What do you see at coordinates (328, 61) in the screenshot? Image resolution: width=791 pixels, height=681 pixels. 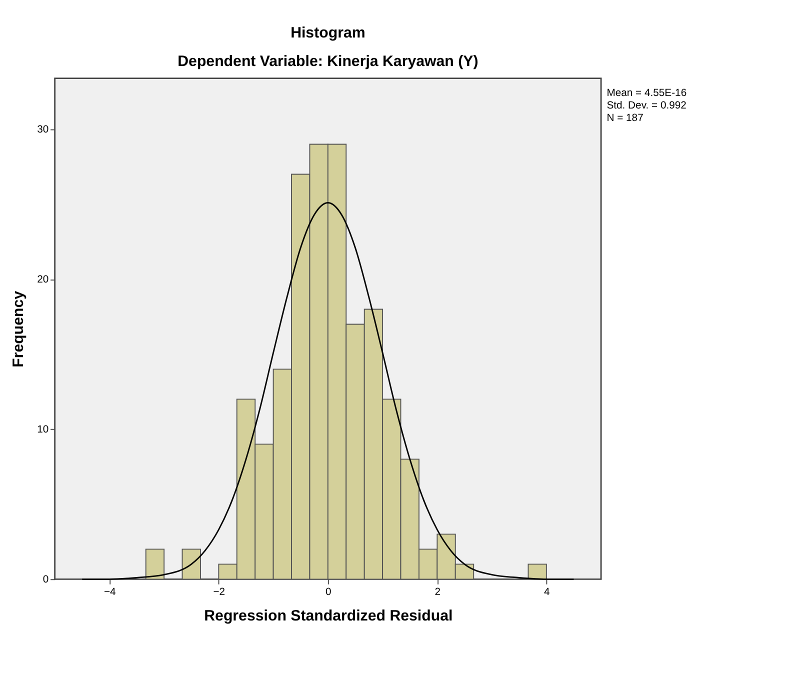 I see `chart-subtitle: Dependent Variable: Kinerja Karyawan (Y)` at bounding box center [328, 61].